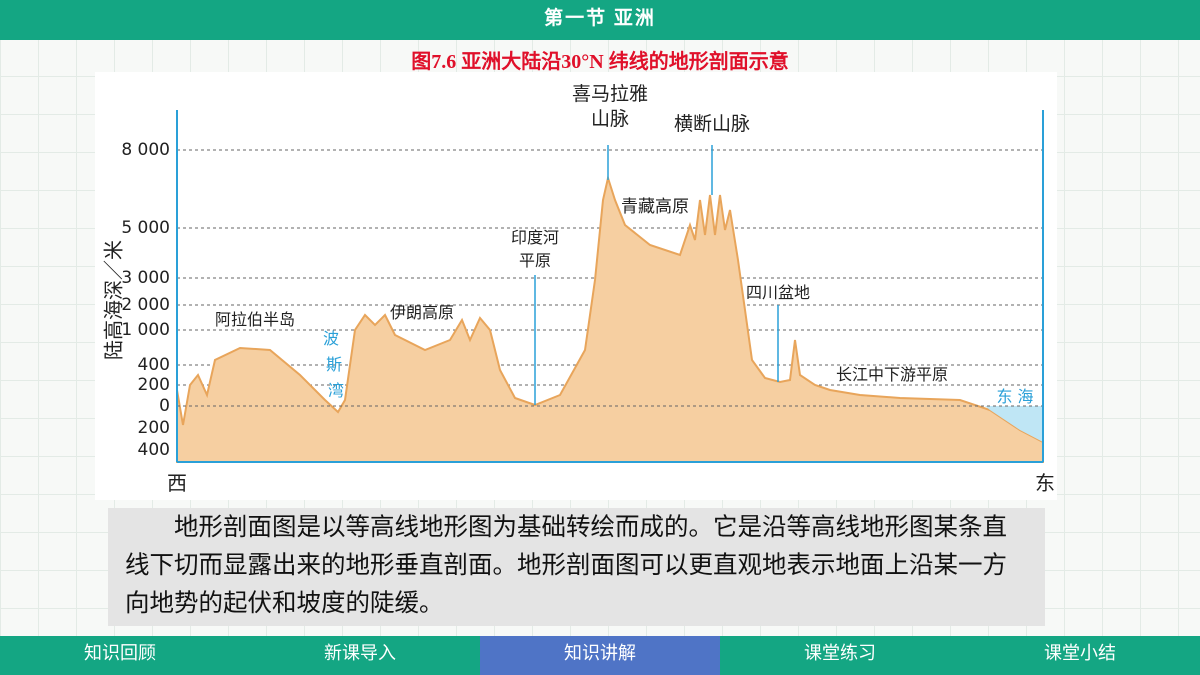  What do you see at coordinates (840, 655) in the screenshot?
I see `nav-tab: 课堂练习` at bounding box center [840, 655].